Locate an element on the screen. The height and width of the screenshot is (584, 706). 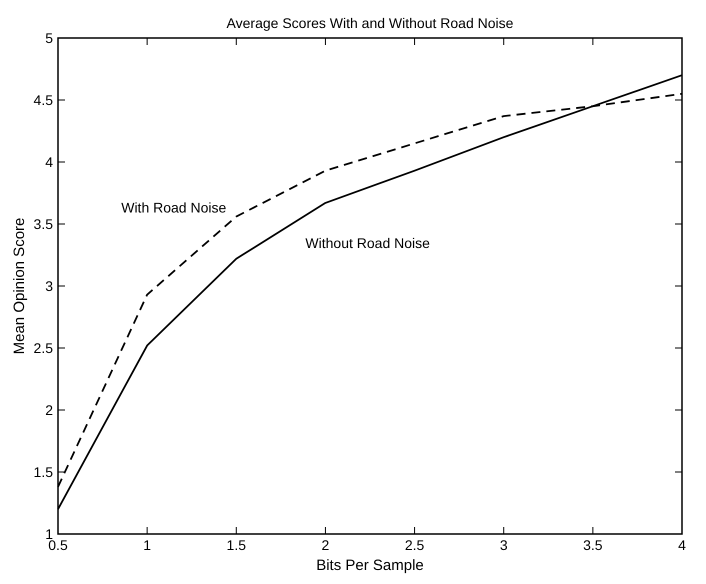
x-tick-label: 2.5 is located at coordinates (414, 545).